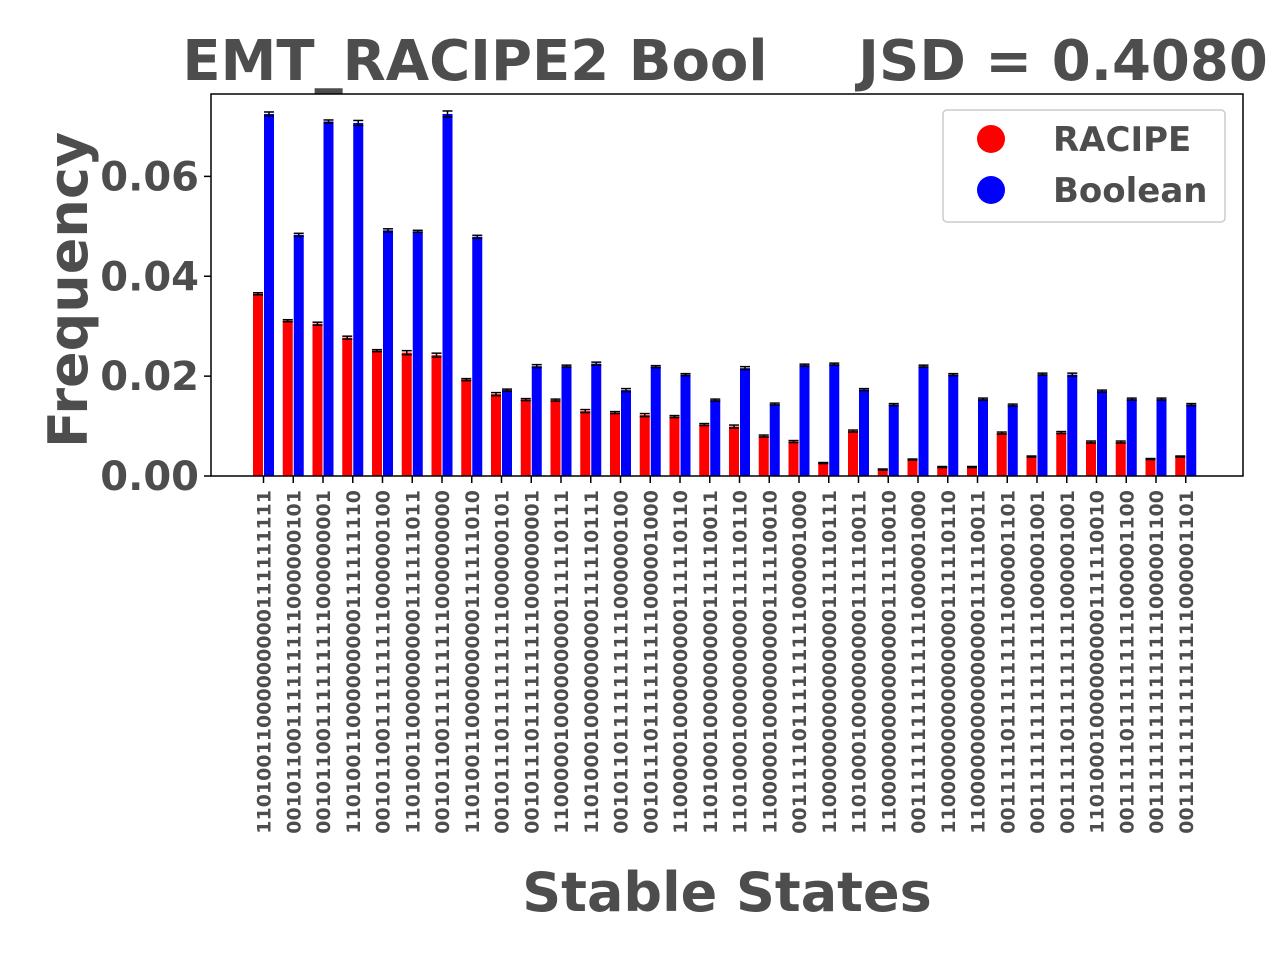 The image size is (1280, 960). Describe the element at coordinates (324, 662) in the screenshot. I see `x-tick-label: 00101100111111111000000001` at that location.